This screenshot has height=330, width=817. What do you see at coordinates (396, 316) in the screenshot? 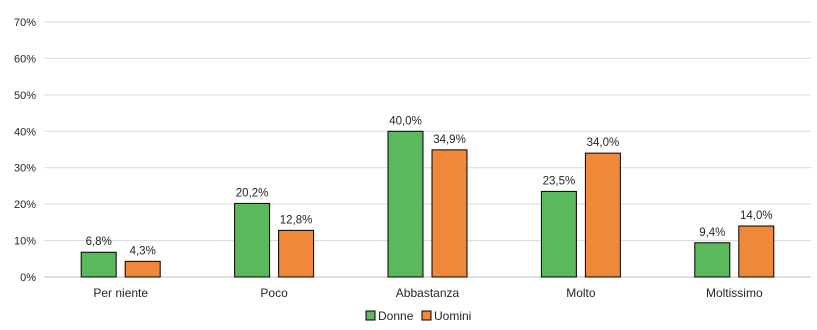
I see `legend-label: Donne` at bounding box center [396, 316].